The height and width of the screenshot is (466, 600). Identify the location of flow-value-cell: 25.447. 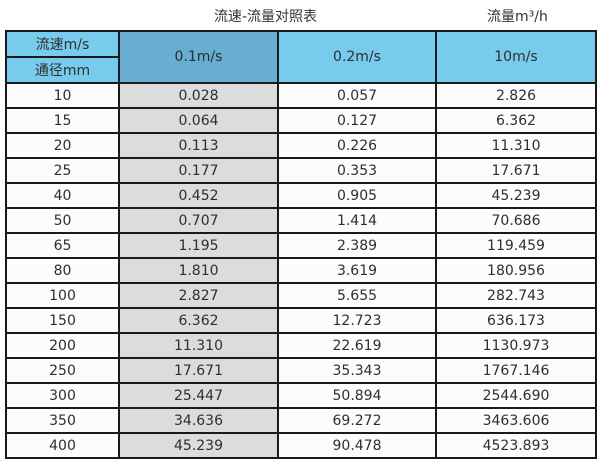
(198, 395).